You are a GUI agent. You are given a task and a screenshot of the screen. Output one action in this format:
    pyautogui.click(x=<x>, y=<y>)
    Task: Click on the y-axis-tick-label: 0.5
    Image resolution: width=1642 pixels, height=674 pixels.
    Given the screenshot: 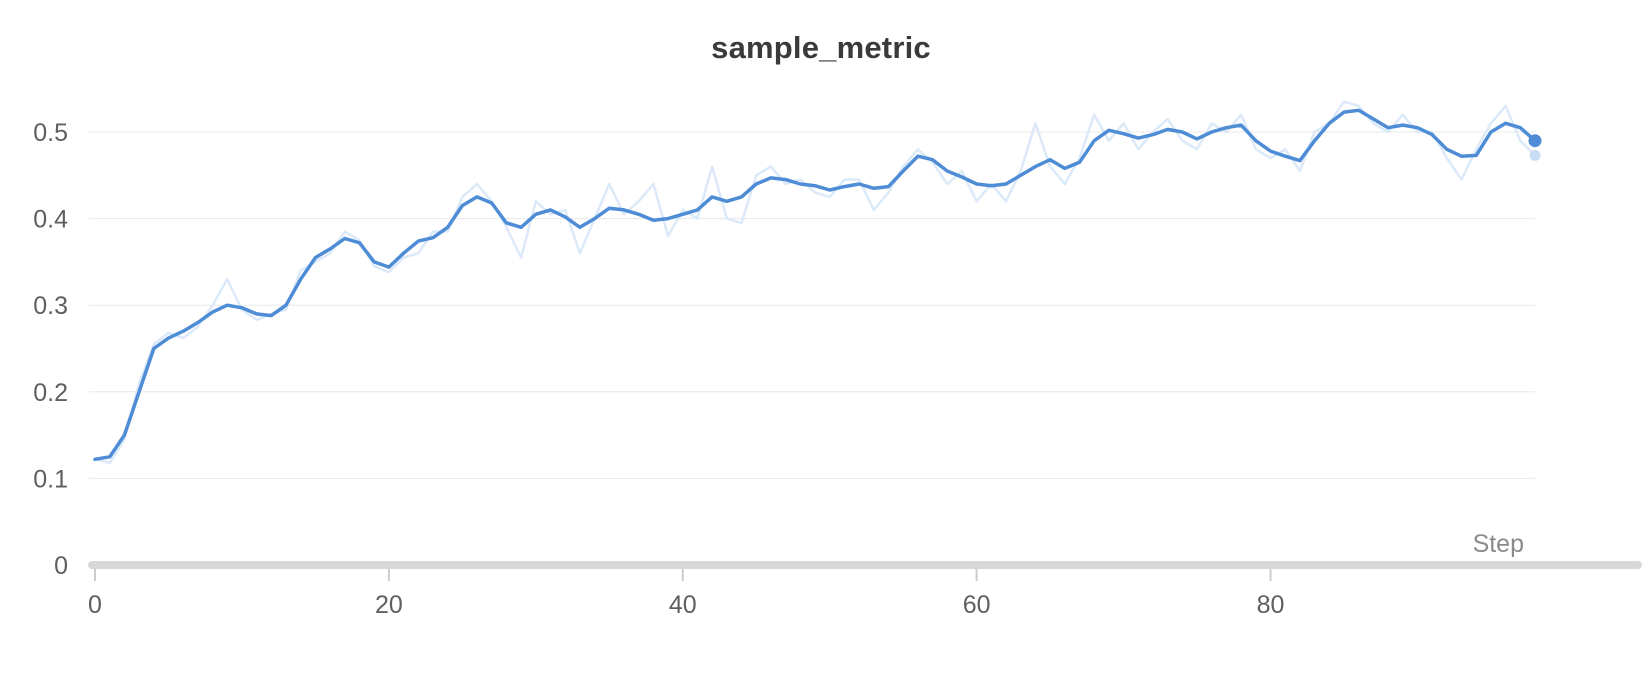 What is the action you would take?
    pyautogui.click(x=50, y=133)
    